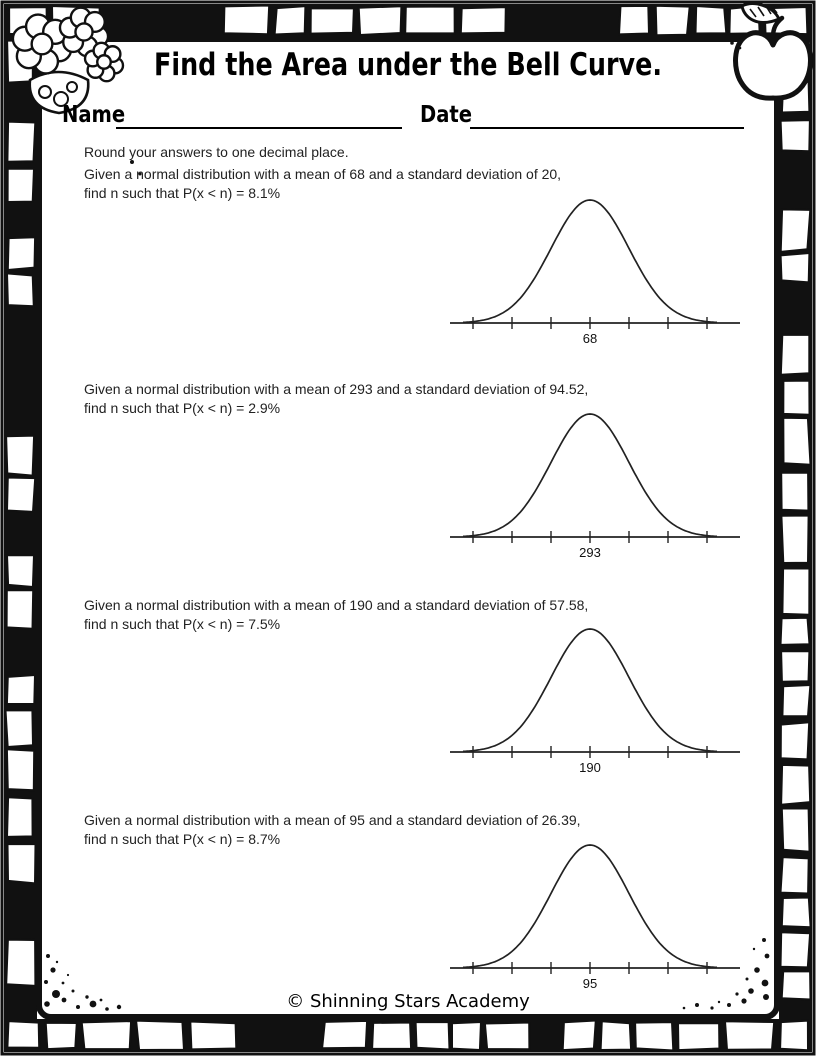 The width and height of the screenshot is (816, 1056). I want to click on bell-curve-4: 95, so click(595, 917).